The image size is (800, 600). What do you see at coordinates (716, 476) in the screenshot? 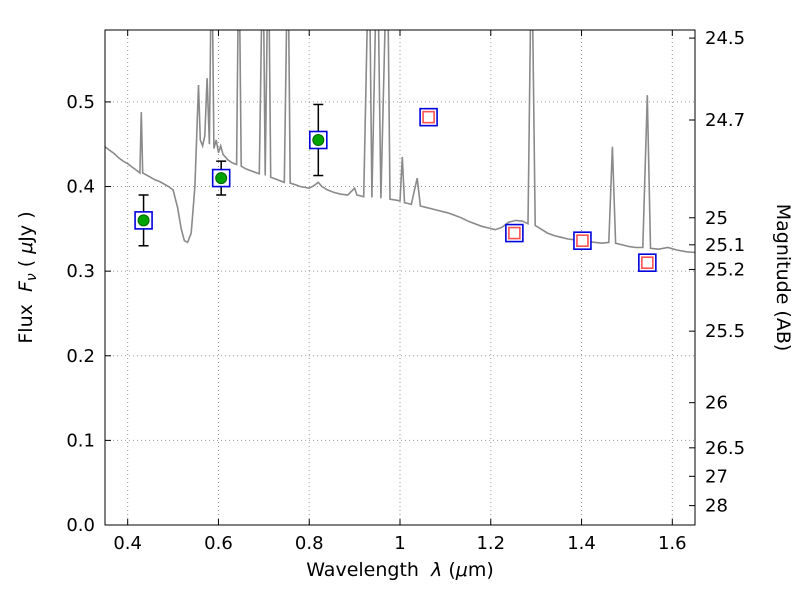
I see `magnitude-tick-label: 27` at bounding box center [716, 476].